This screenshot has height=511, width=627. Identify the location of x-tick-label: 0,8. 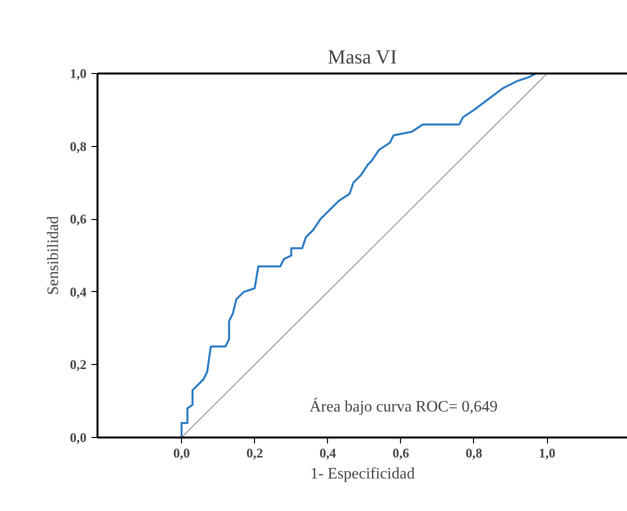
(474, 453).